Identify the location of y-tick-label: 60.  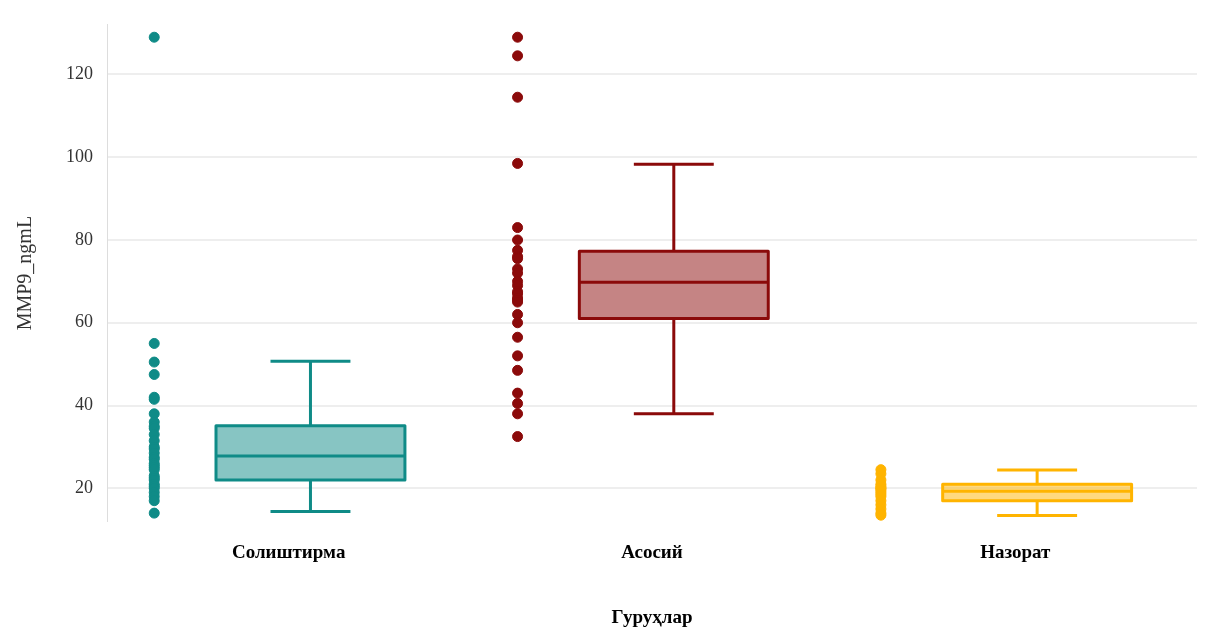
(84, 321).